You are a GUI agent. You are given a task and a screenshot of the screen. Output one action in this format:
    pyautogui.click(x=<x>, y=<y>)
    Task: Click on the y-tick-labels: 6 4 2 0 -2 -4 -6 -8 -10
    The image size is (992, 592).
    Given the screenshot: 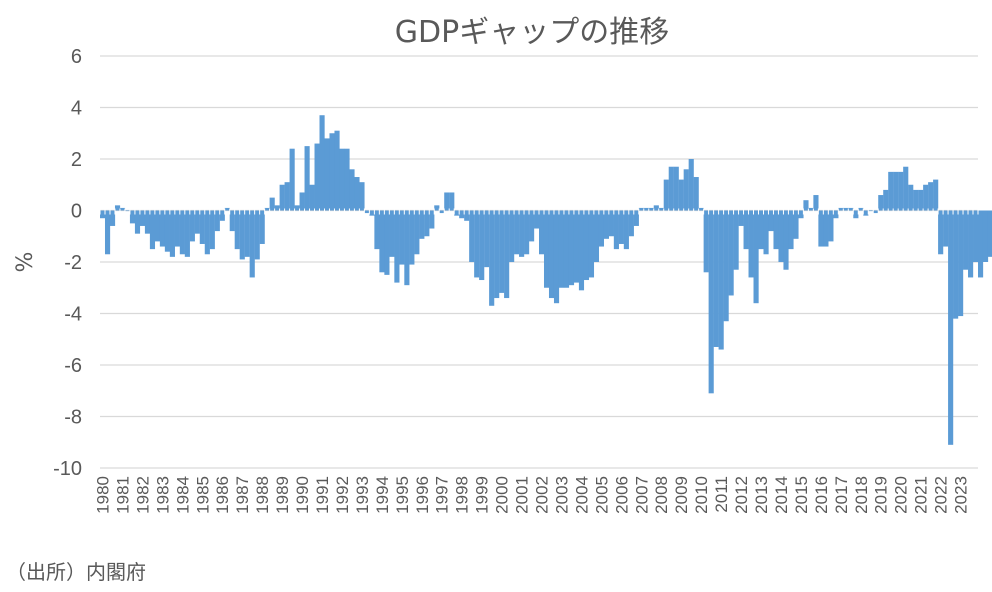 What is the action you would take?
    pyautogui.click(x=67, y=263)
    